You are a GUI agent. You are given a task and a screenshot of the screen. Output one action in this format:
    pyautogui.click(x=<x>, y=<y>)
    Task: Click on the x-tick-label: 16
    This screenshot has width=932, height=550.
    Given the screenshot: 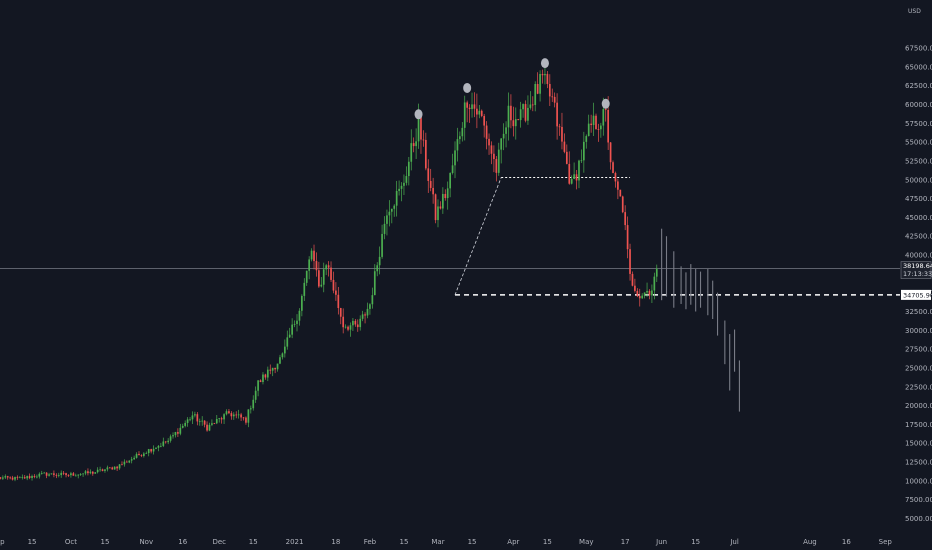 What is the action you would take?
    pyautogui.click(x=182, y=542)
    